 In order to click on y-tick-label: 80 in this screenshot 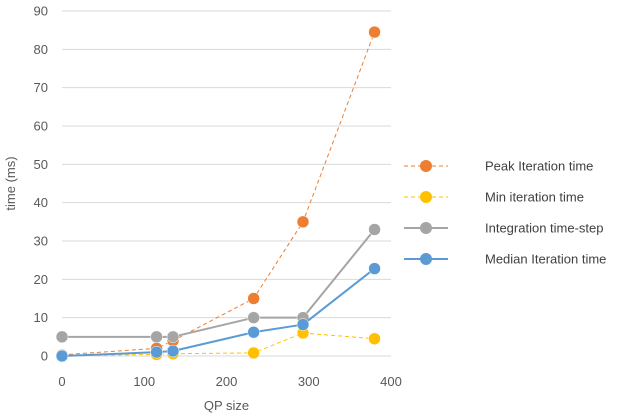, I will do `click(41, 49)`.